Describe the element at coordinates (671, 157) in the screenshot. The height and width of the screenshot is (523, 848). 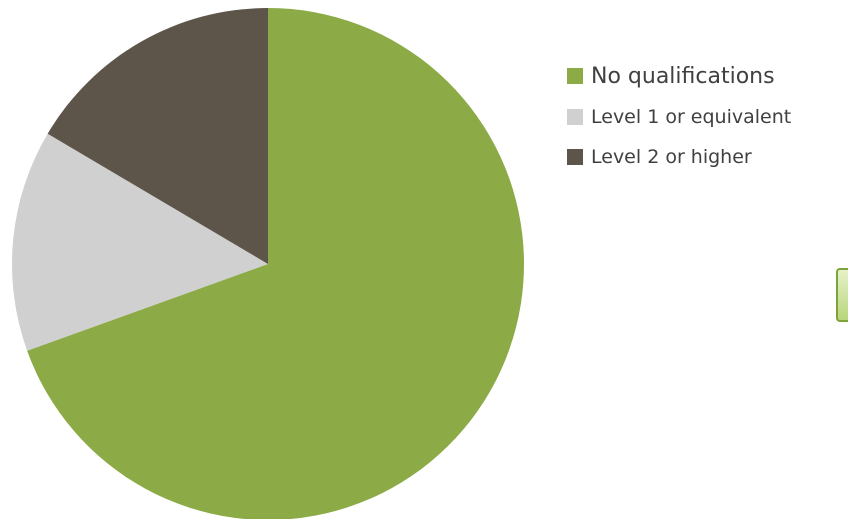
I see `legend-label-level-2-or-higher: Level 2 or higher` at that location.